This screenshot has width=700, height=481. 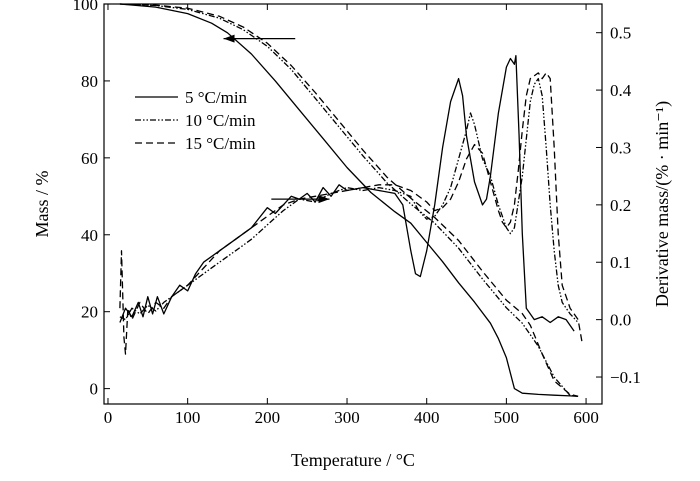 I want to click on y-tick-label: 40, so click(x=89, y=235).